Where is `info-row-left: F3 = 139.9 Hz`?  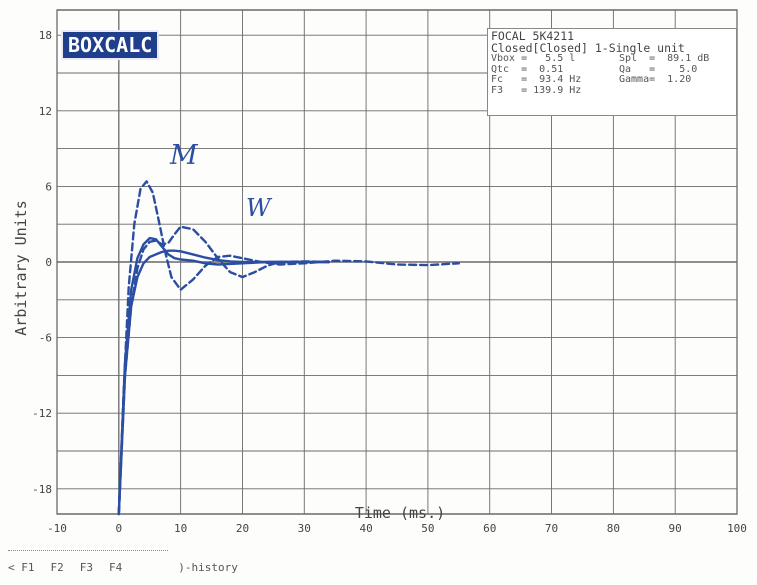 info-row-left: F3 = 139.9 Hz is located at coordinates (536, 90).